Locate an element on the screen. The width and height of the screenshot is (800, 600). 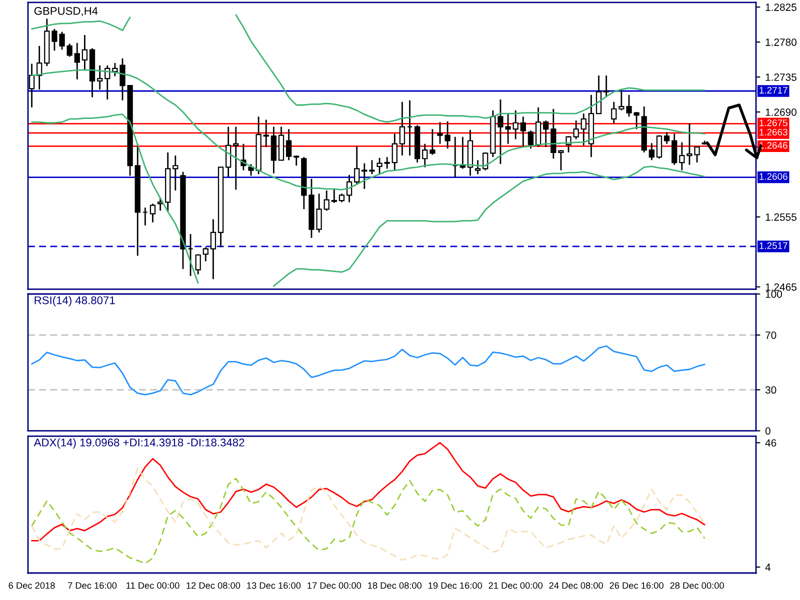
y-tick-label: 1.2780 is located at coordinates (781, 42).